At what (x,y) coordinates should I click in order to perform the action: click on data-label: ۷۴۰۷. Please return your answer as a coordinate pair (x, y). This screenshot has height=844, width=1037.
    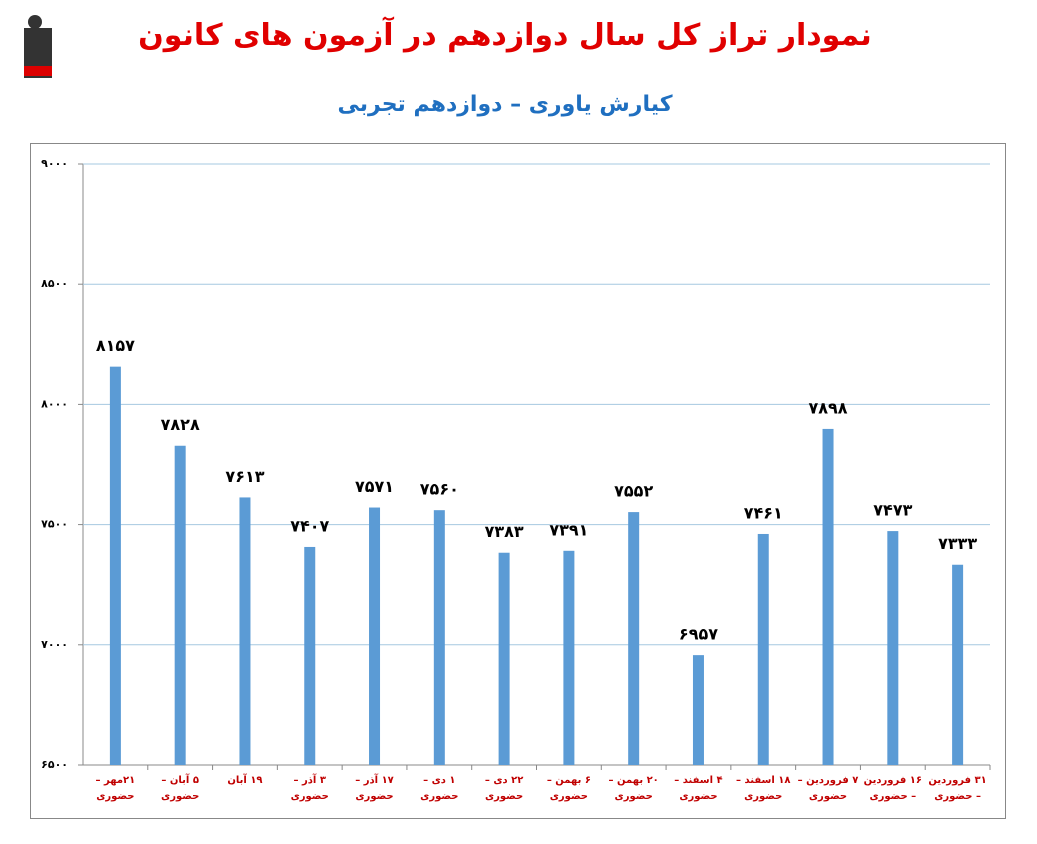
    Looking at the image, I should click on (309, 525).